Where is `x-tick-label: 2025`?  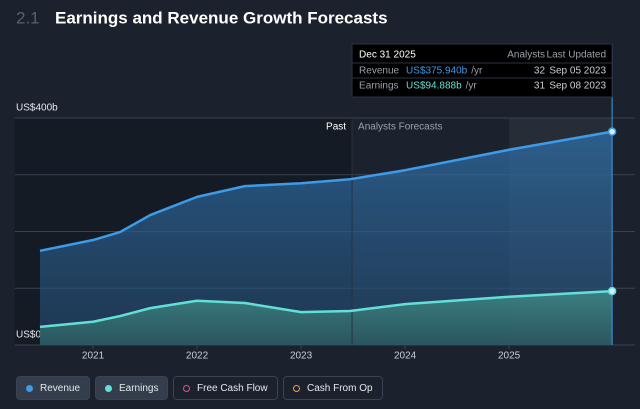
x-tick-label: 2025 is located at coordinates (509, 356).